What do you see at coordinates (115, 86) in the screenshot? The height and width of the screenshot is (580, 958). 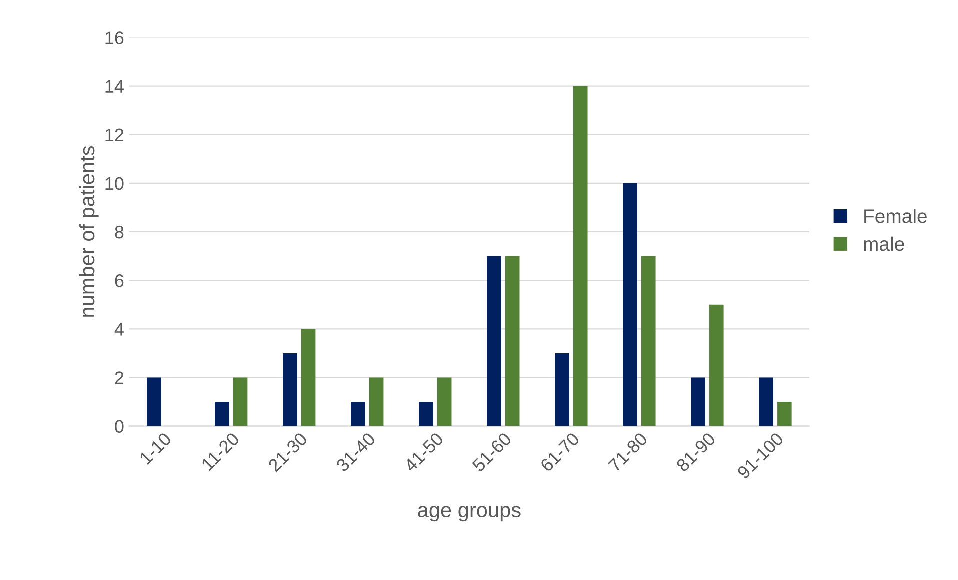 I see `y-tick-label: 14` at bounding box center [115, 86].